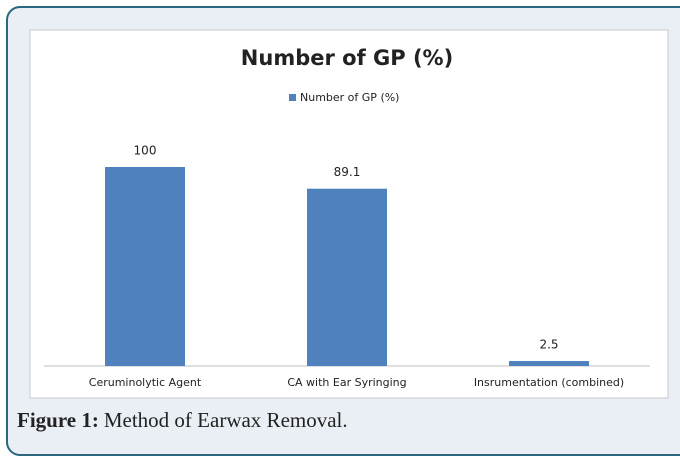 The image size is (680, 456). What do you see at coordinates (548, 345) in the screenshot?
I see `data-label: 2.5` at bounding box center [548, 345].